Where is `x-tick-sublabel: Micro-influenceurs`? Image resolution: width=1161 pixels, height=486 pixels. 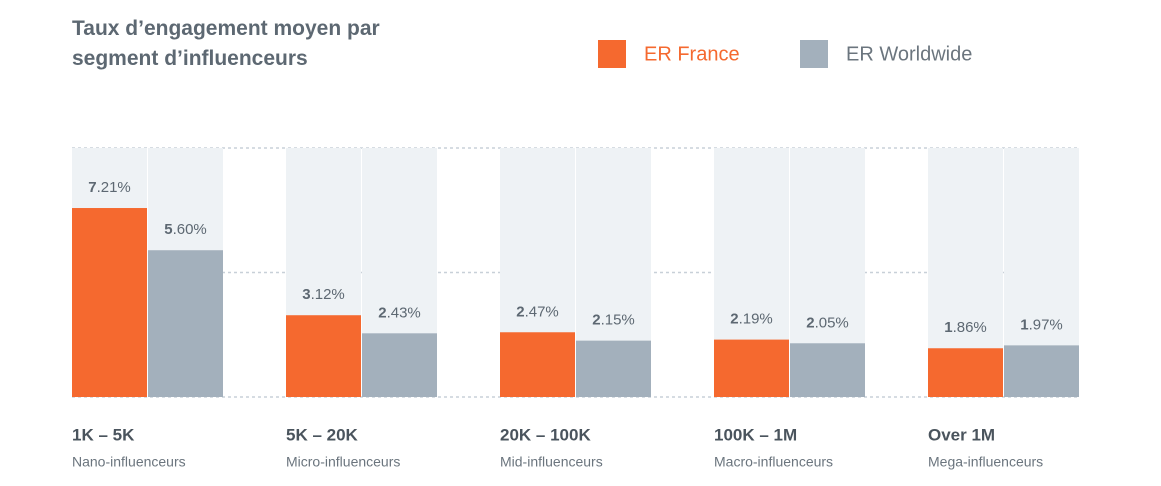 x-tick-sublabel: Micro-influenceurs is located at coordinates (343, 462).